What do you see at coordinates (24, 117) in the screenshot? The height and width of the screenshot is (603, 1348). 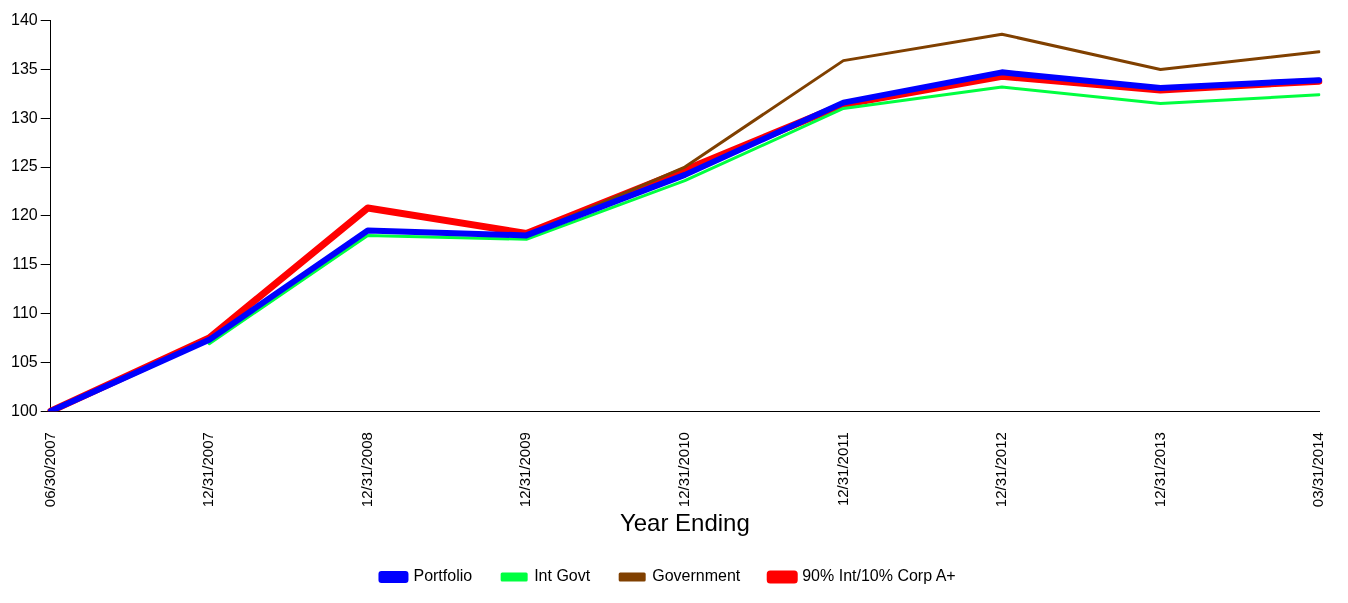 I see `y-tick-label: 130` at bounding box center [24, 117].